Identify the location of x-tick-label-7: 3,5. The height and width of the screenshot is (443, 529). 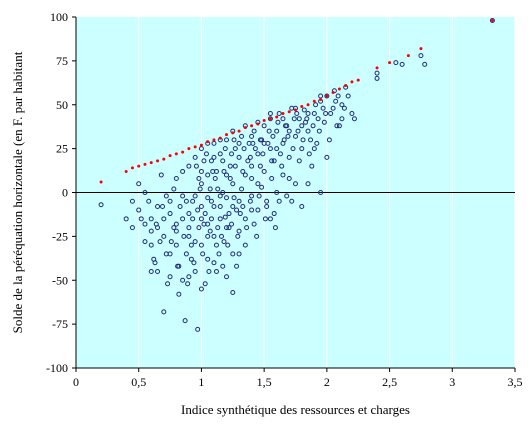
(515, 382).